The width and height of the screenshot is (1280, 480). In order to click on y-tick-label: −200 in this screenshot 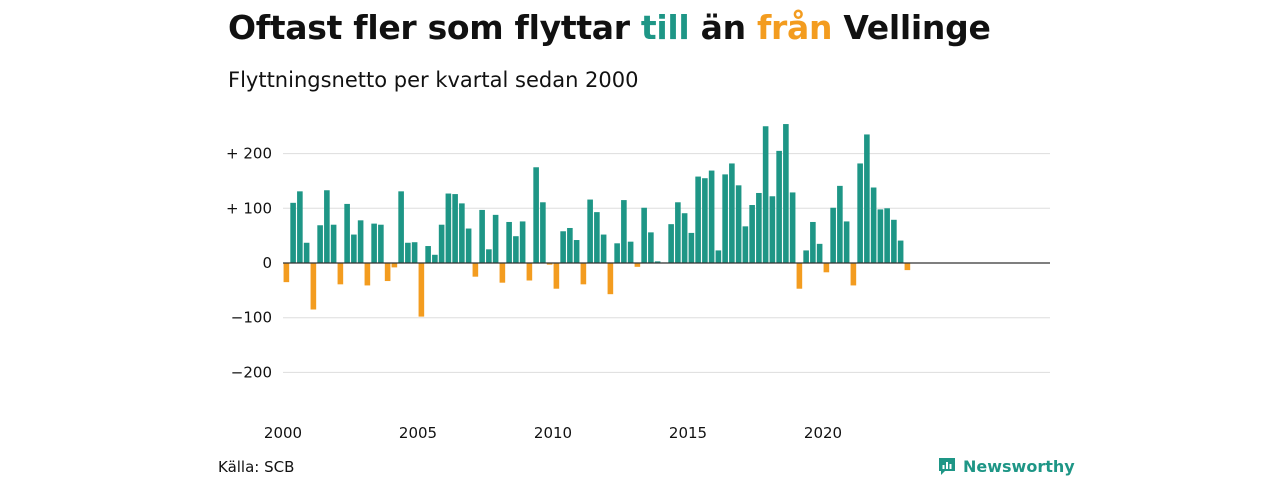, I will do `click(251, 372)`.